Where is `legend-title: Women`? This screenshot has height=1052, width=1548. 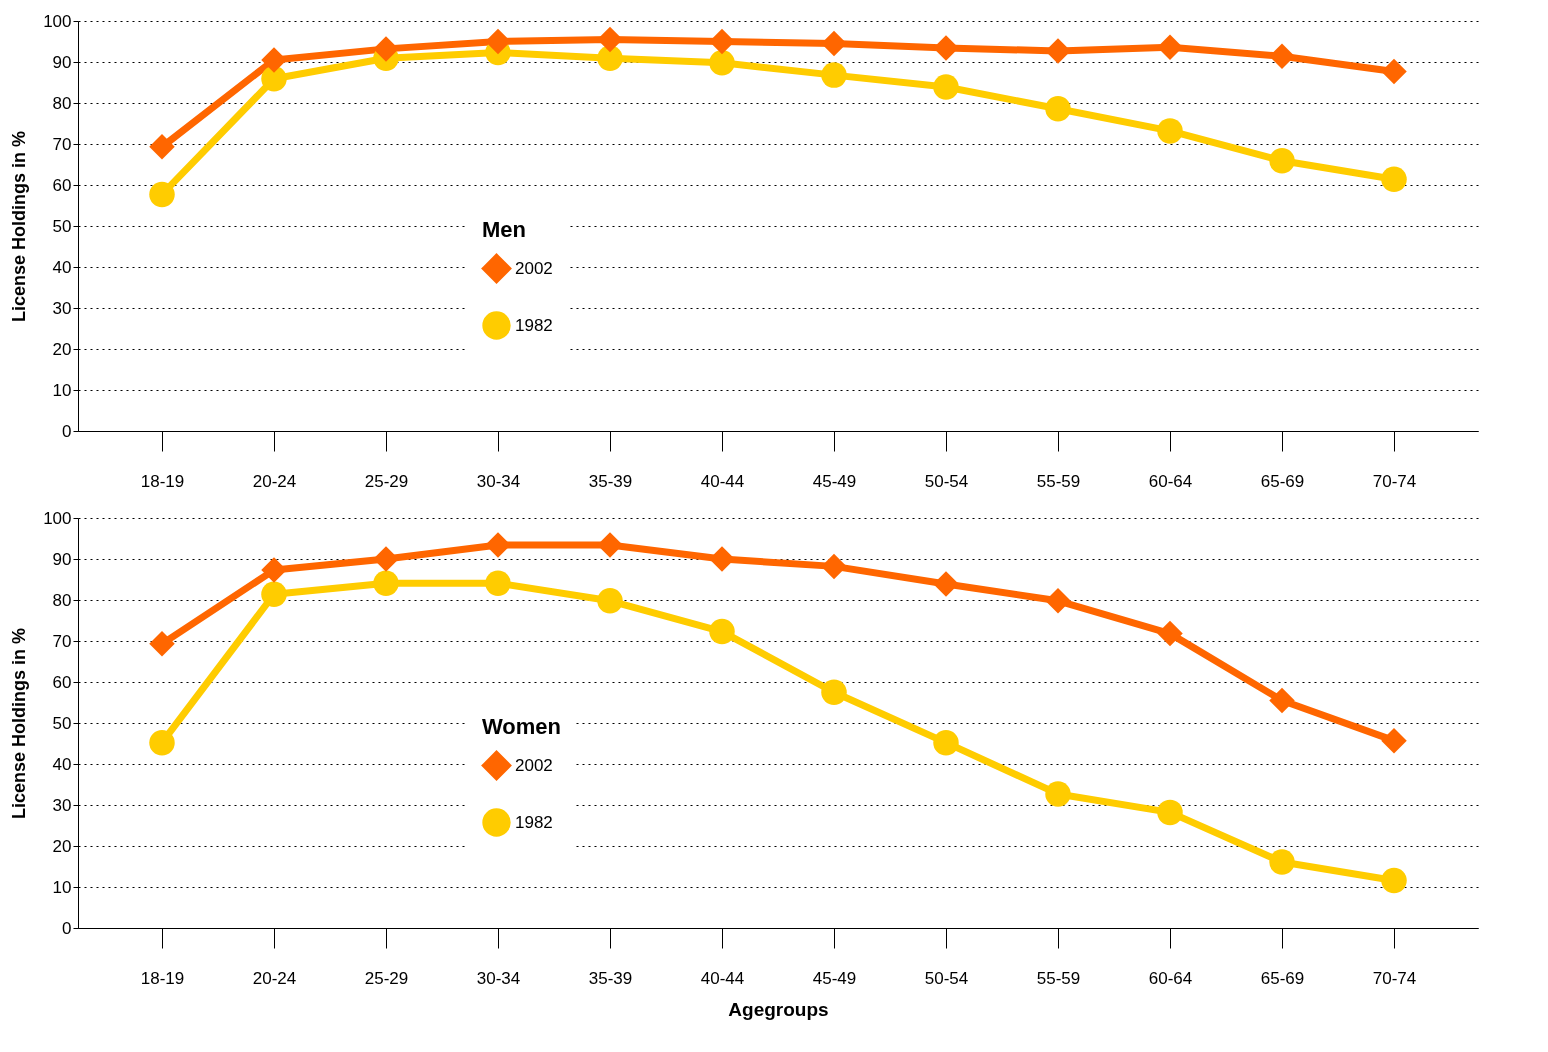 legend-title: Women is located at coordinates (522, 726).